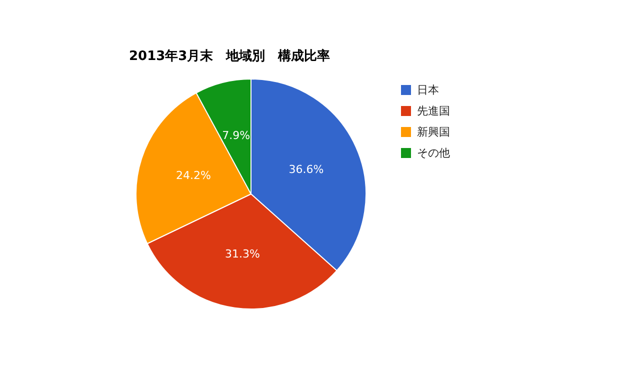 This screenshot has width=640, height=372. Describe the element at coordinates (229, 56) in the screenshot. I see `chart-title: 2013年3月末 地域別 構成比率` at that location.